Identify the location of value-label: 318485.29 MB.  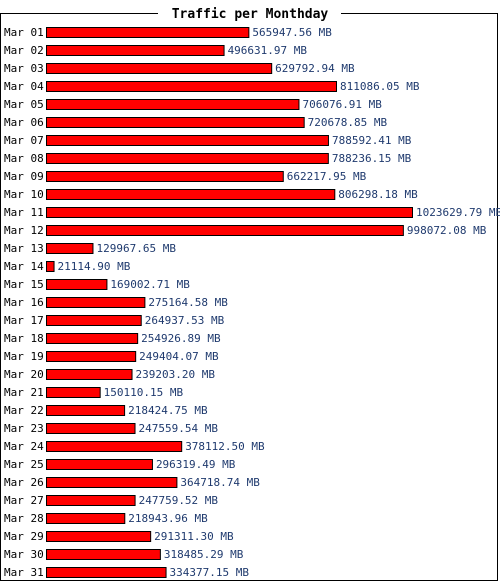
(204, 554).